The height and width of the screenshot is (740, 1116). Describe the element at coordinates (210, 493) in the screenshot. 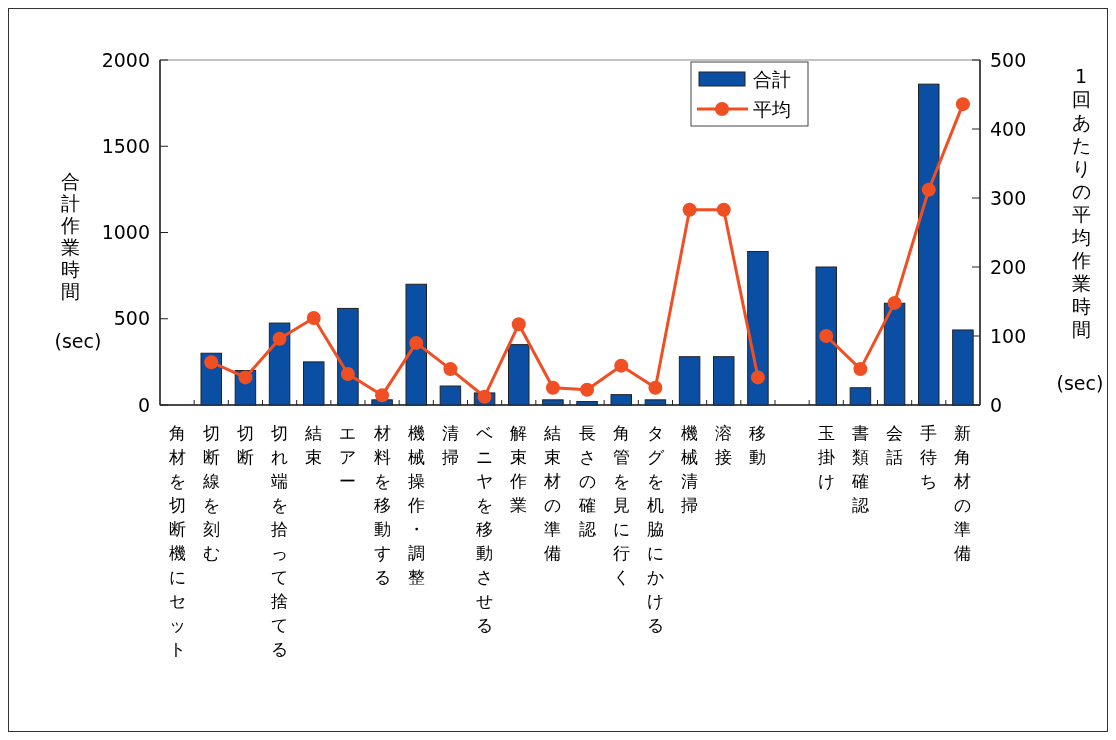

I see `x-tick-label: 切断線を刻む` at that location.